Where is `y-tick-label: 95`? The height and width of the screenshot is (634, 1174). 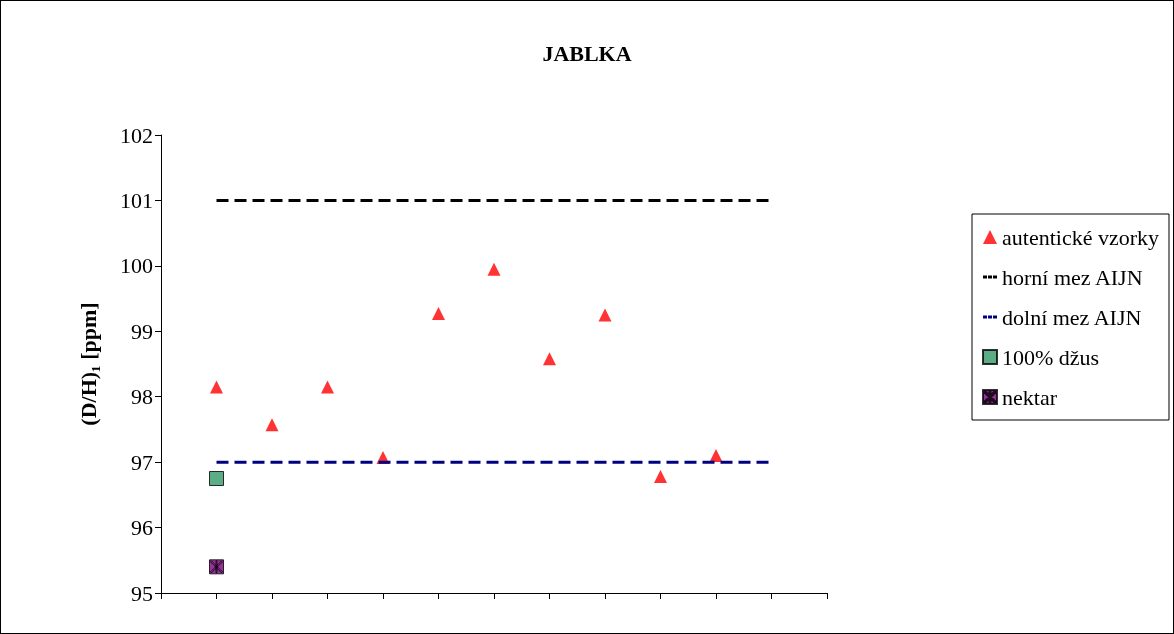 y-tick-label: 95 is located at coordinates (142, 593).